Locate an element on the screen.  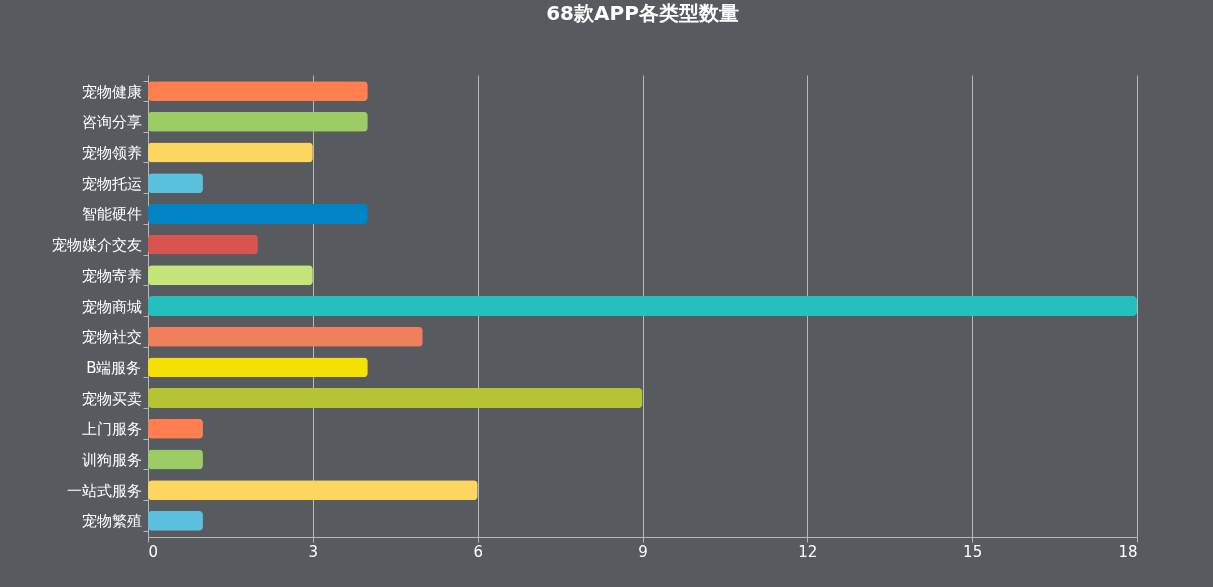
y-tick-label: 宠物寄养 is located at coordinates (111, 275).